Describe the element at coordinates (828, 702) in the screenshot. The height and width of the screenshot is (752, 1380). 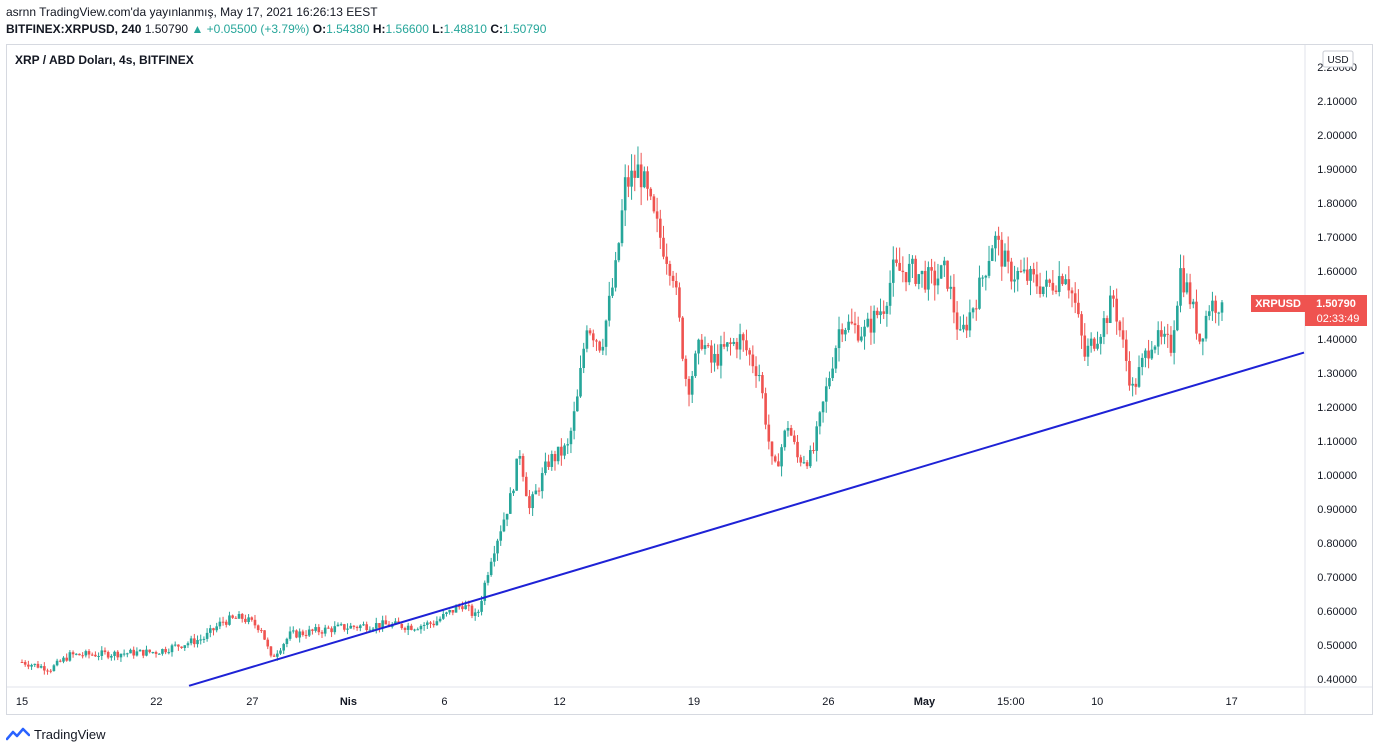
I see `time-tick-label: 26` at that location.